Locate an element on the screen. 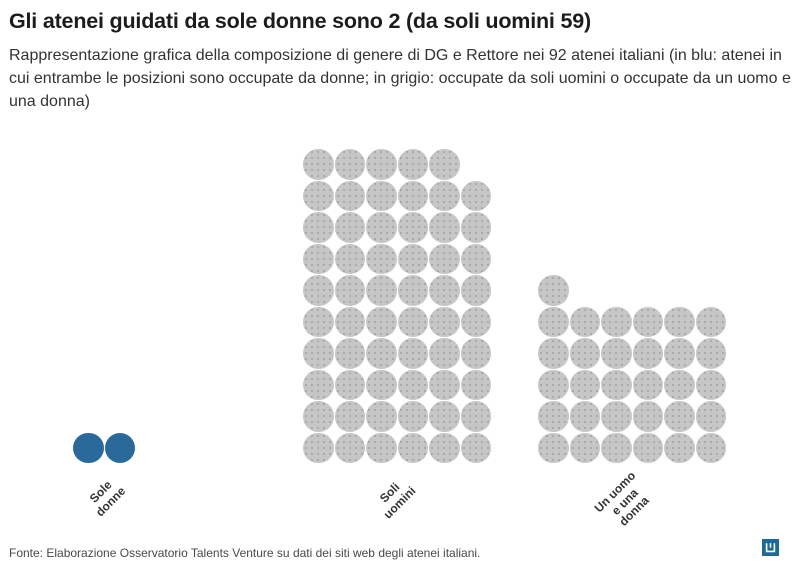 This screenshot has width=796, height=575. category-label: Sole donne is located at coordinates (107, 498).